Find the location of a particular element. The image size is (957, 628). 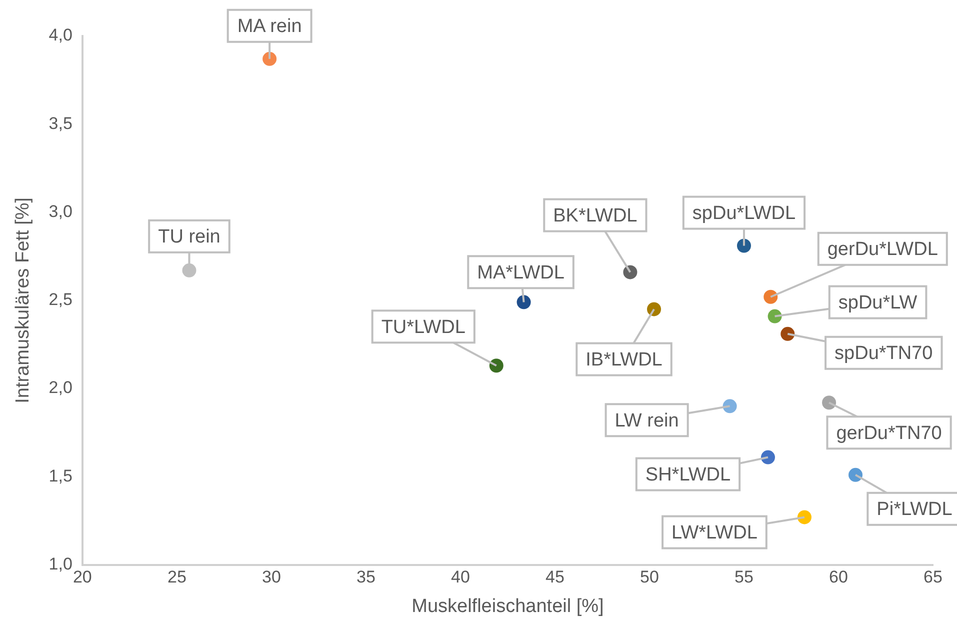

text: BK*LWDL is located at coordinates (595, 215).